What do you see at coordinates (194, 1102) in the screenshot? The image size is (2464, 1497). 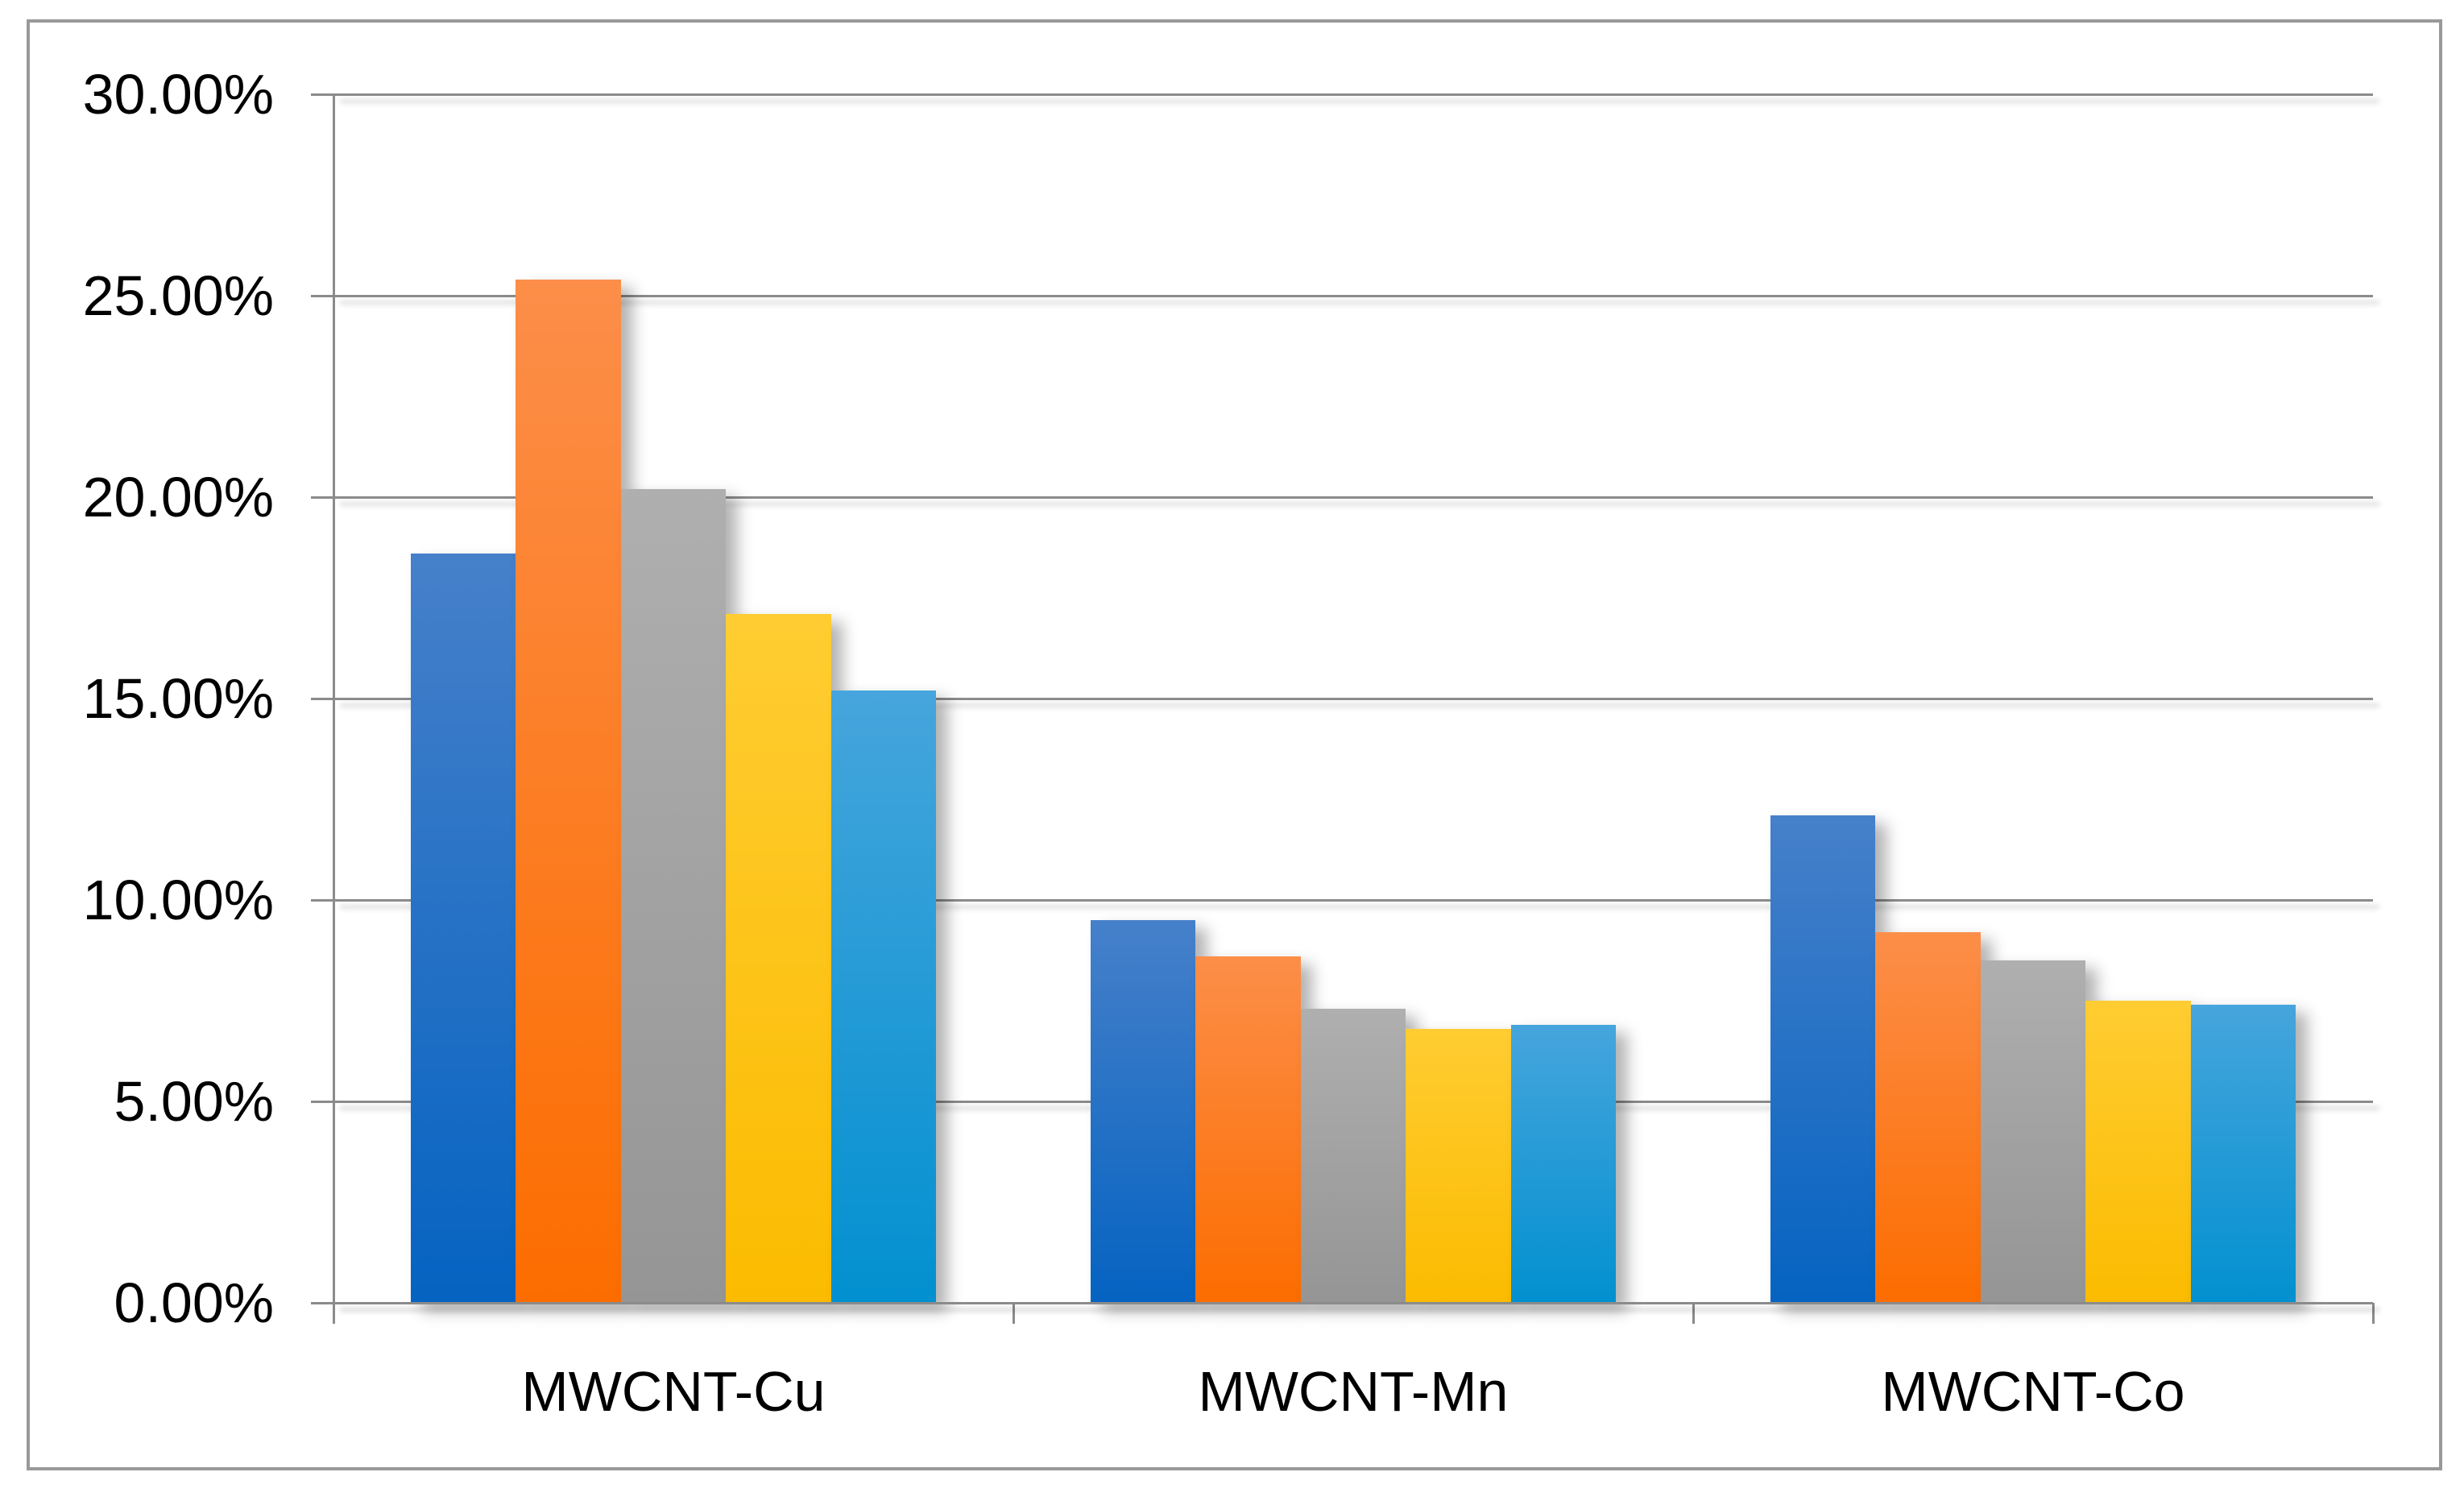 I see `y-tick-label: 5.00%` at bounding box center [194, 1102].